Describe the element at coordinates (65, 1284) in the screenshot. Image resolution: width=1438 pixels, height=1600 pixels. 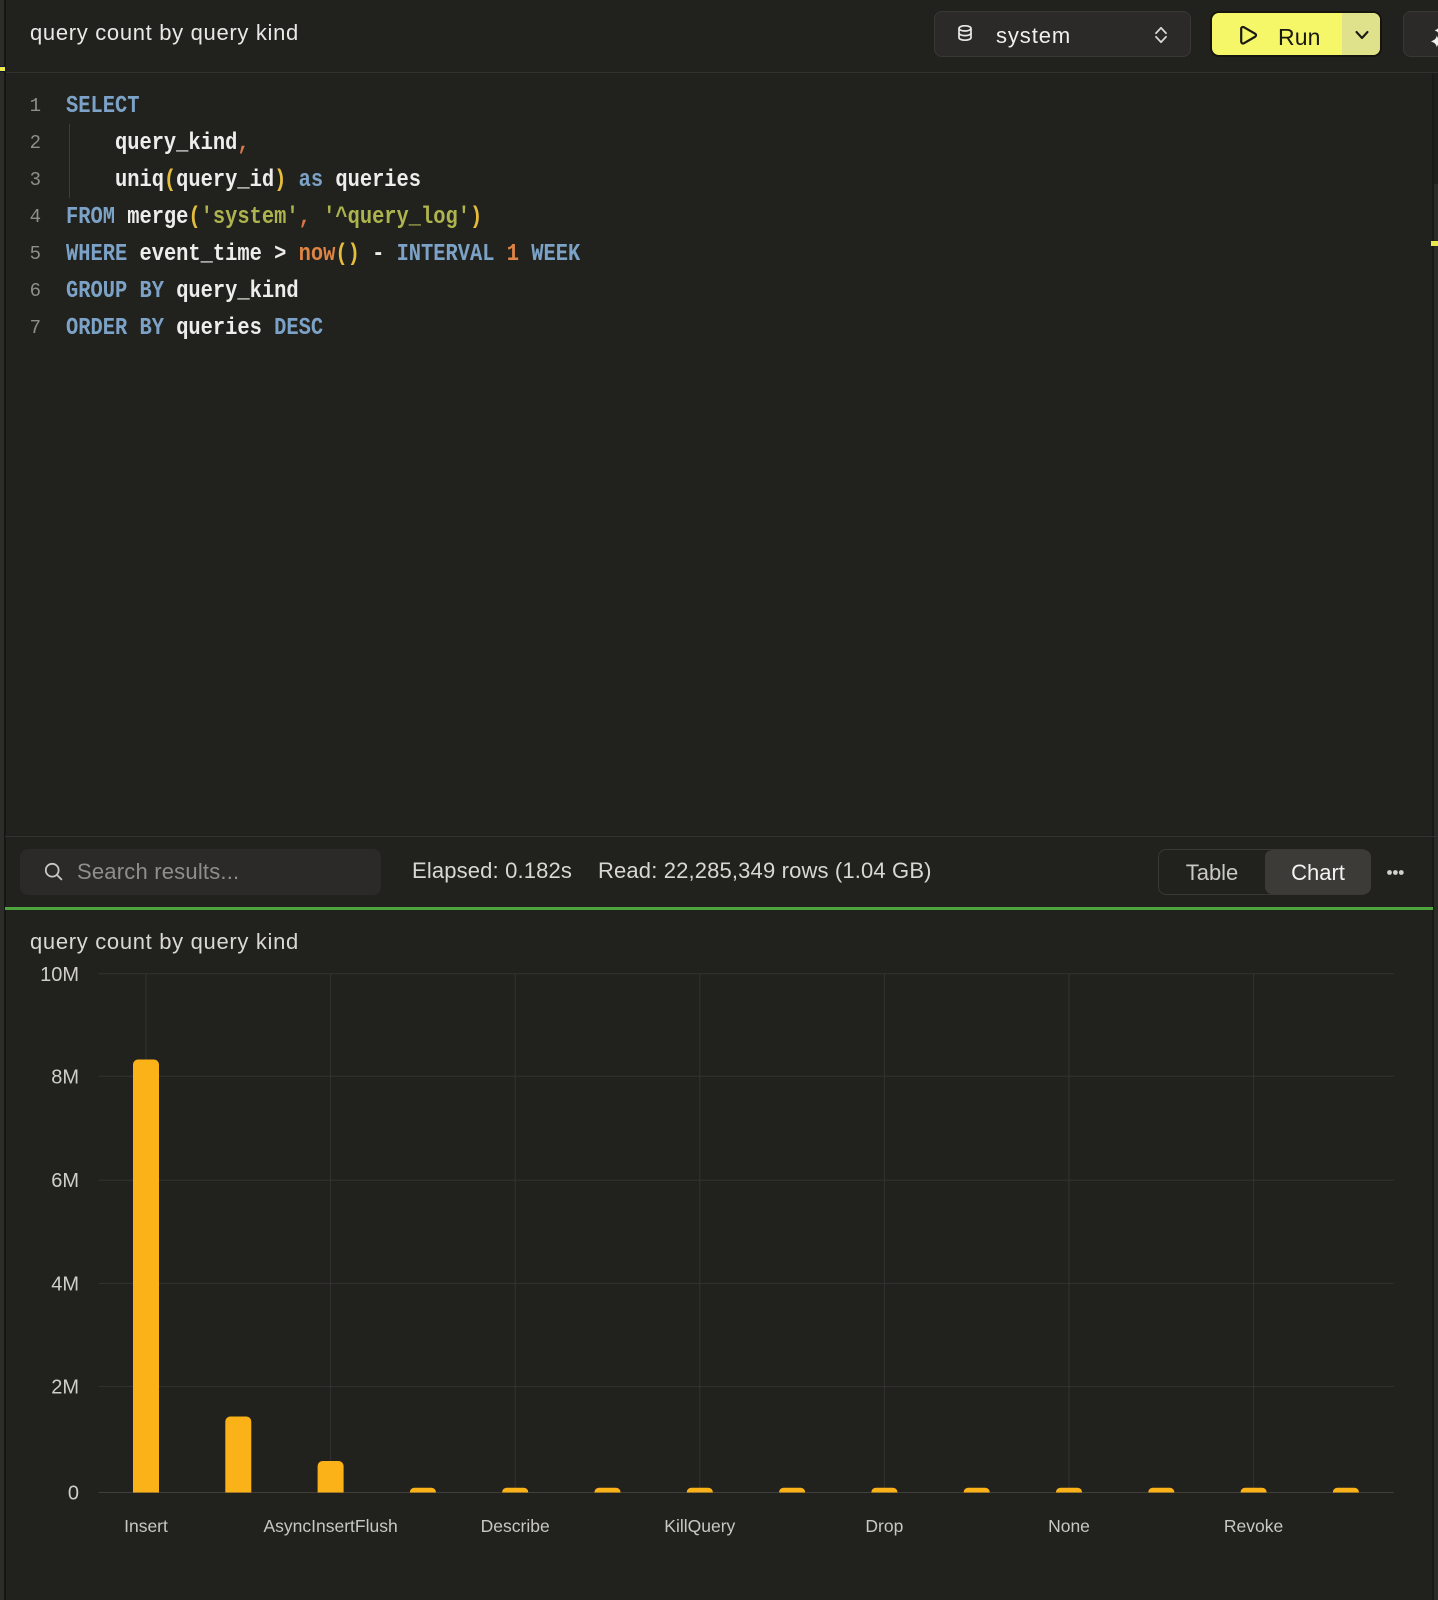
I see `svg-text: 4M` at that location.